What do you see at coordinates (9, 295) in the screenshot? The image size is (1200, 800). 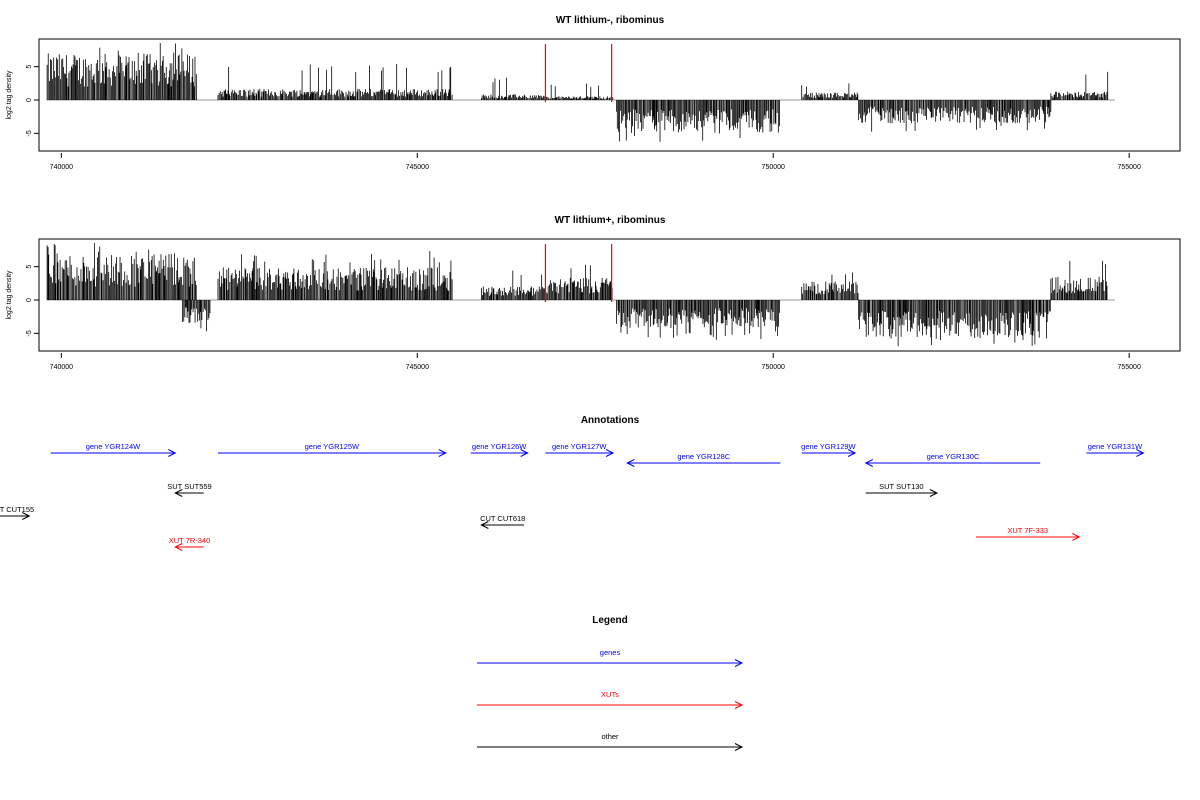 I see `panel-2-y-axis-label: log2 tag density` at bounding box center [9, 295].